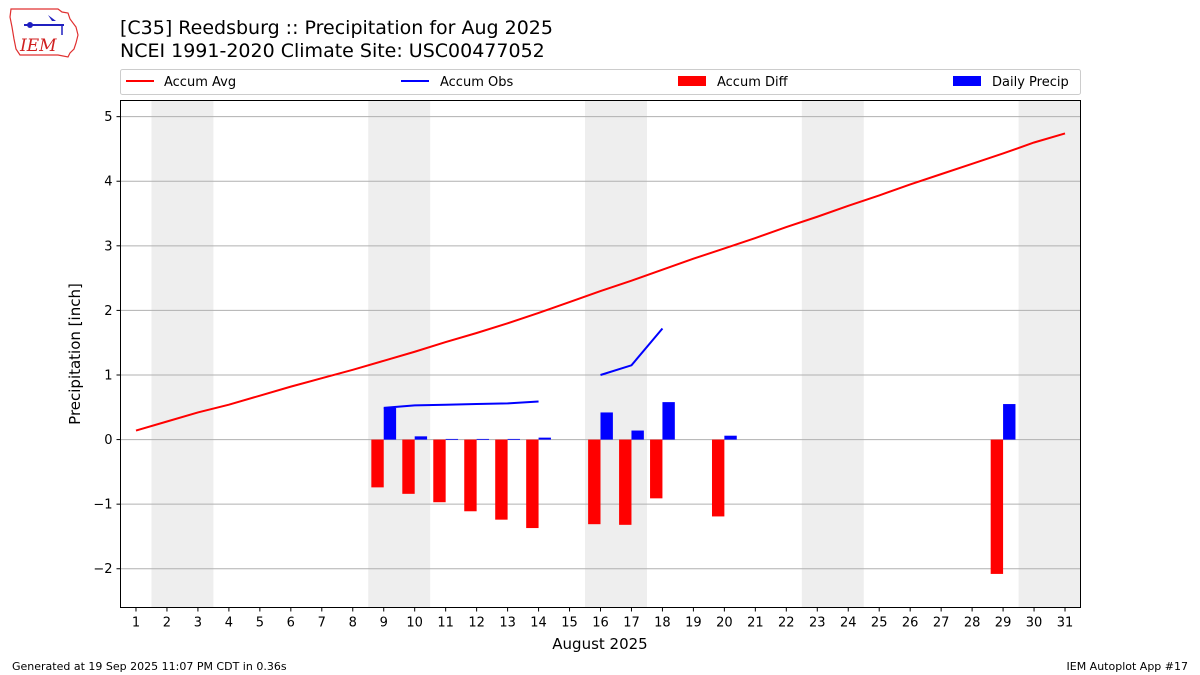 The image size is (1200, 675). Describe the element at coordinates (229, 623) in the screenshot. I see `x-tick-label-4: 4` at that location.